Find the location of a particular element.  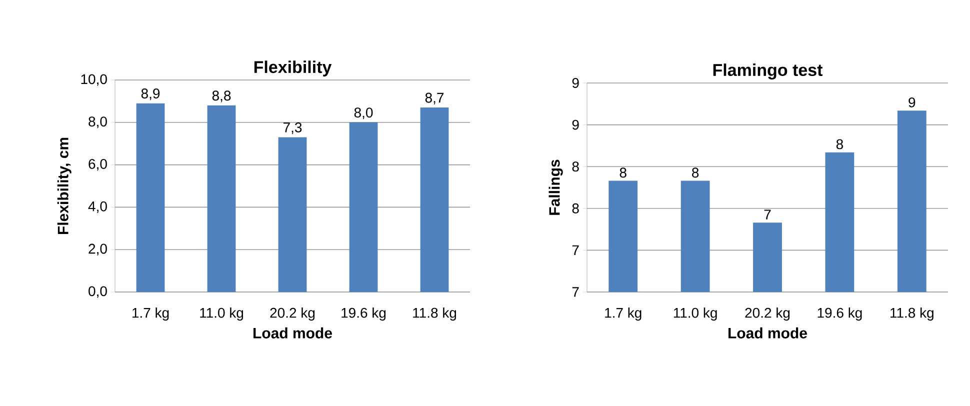

data-label: 8,8 is located at coordinates (221, 96).